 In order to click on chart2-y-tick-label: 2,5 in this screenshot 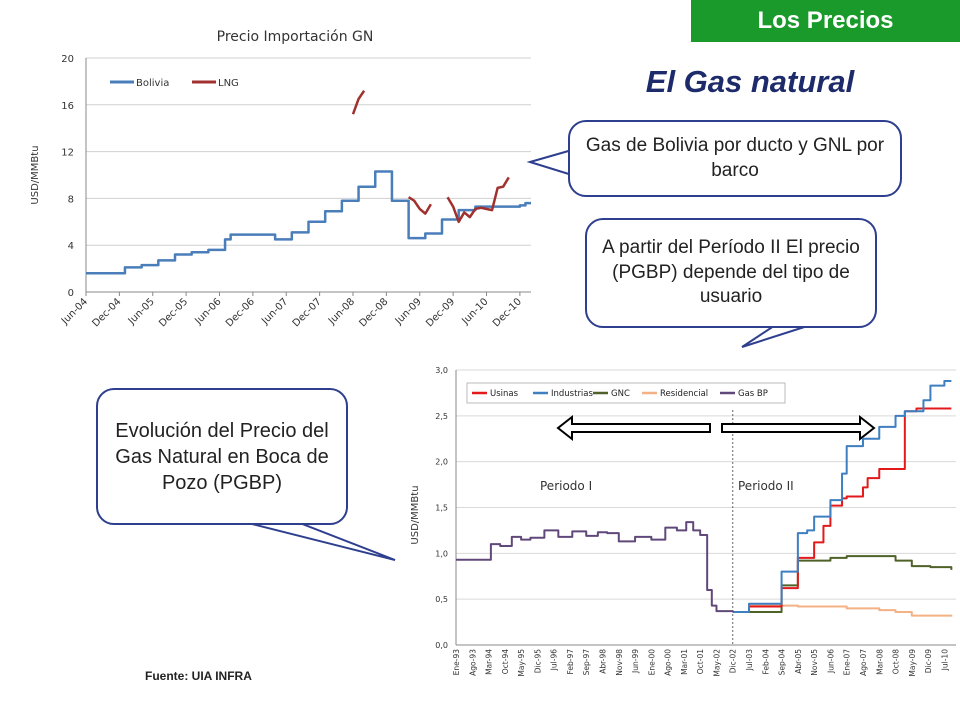, I will do `click(441, 416)`.